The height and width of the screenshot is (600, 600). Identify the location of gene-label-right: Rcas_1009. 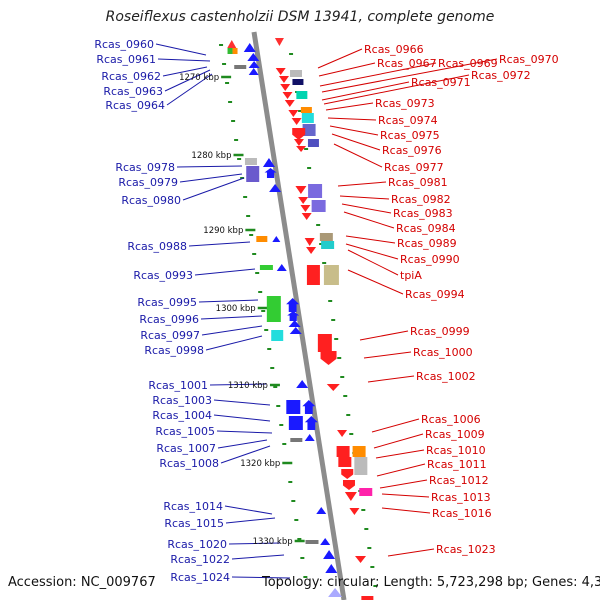
(455, 434).